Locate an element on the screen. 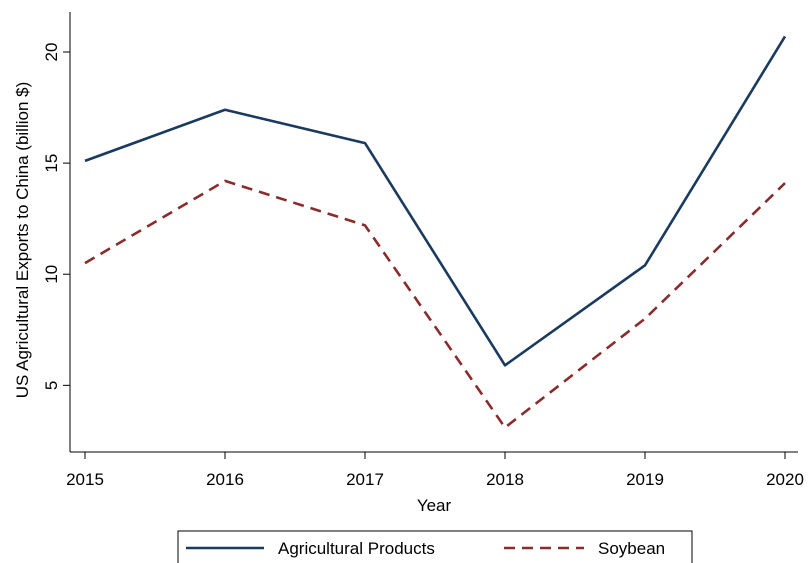  legend: Agricultural Products Soybean is located at coordinates (435, 546).